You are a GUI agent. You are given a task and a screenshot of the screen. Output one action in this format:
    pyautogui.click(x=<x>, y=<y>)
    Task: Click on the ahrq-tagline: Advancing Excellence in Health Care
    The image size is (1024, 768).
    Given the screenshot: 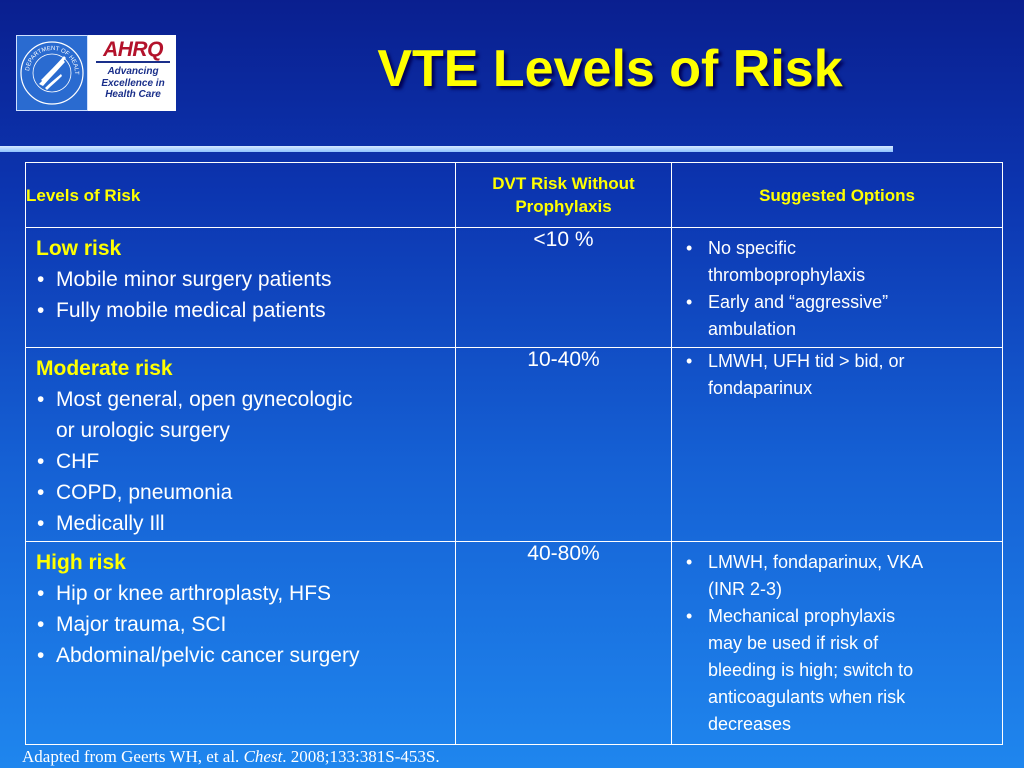 What is the action you would take?
    pyautogui.click(x=132, y=83)
    